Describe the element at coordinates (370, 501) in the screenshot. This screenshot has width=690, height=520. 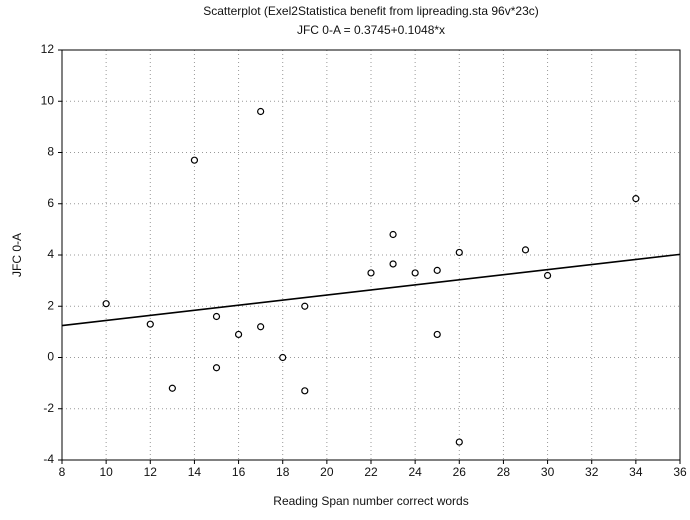
I see `x-axis-label: Reading Span number correct words` at that location.